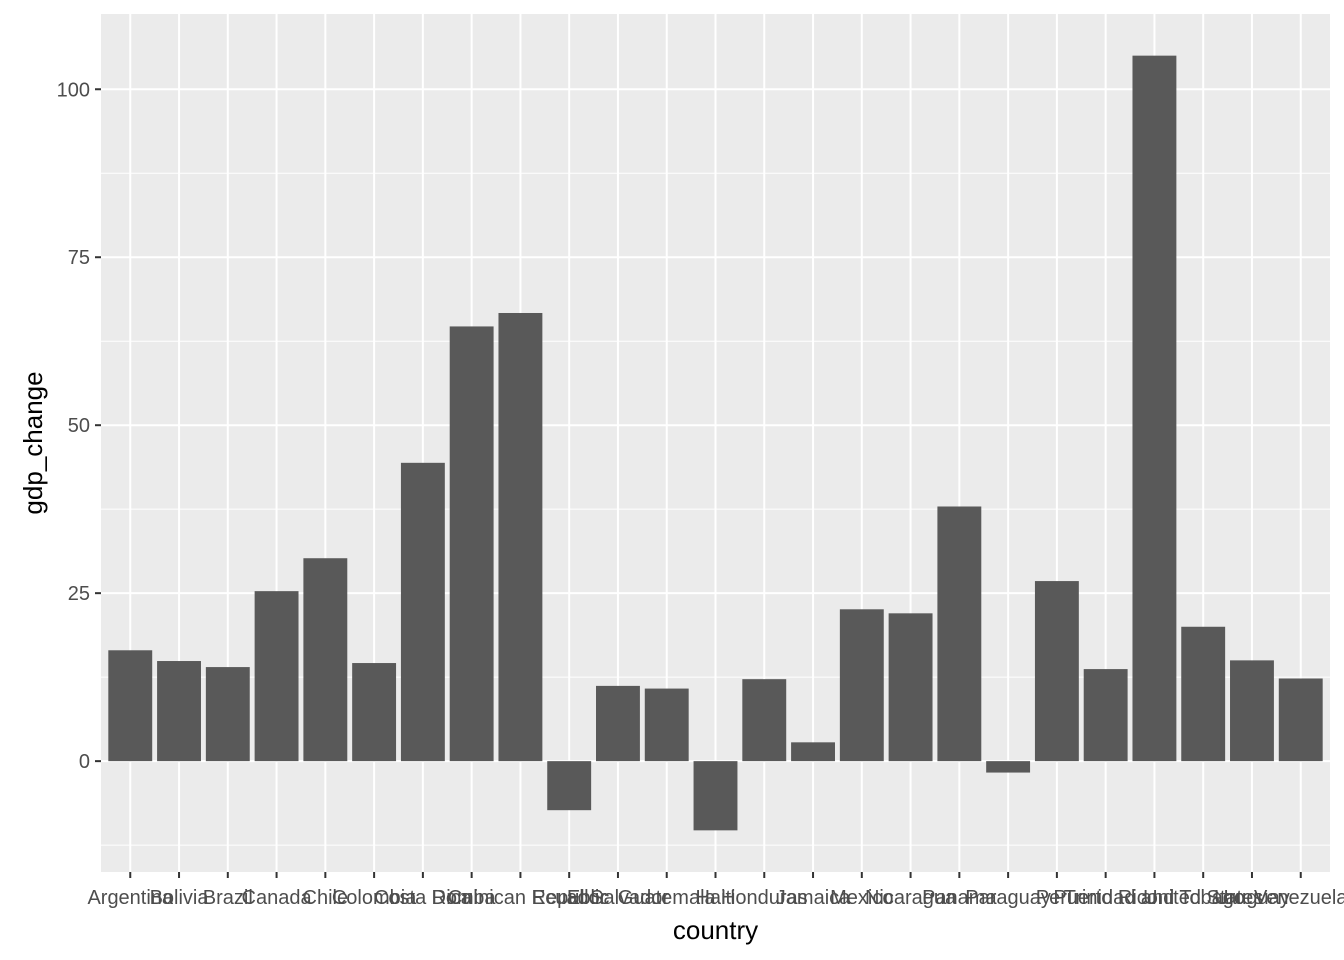 The height and width of the screenshot is (960, 1344). I want to click on x-tick-label: United States, so click(1203, 898).